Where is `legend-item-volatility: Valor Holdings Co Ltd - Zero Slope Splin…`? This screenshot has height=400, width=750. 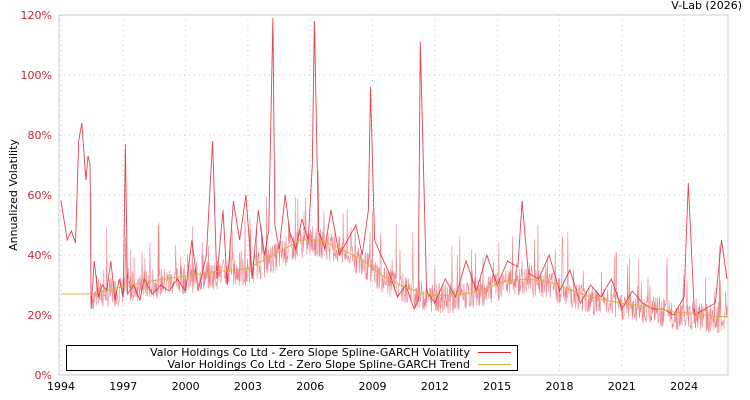
legend-item-volatility: Valor Holdings Co Ltd - Zero Slope Splin… is located at coordinates (330, 352).